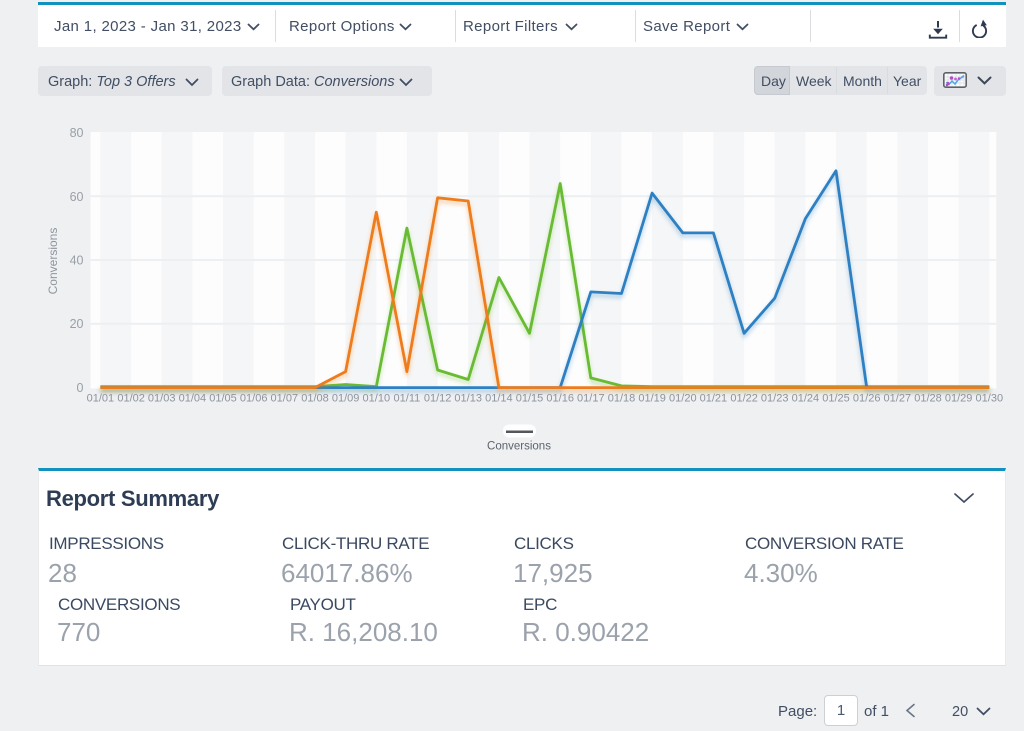 This screenshot has width=1024, height=731. Describe the element at coordinates (652, 399) in the screenshot. I see `svg-text: 01/19` at that location.